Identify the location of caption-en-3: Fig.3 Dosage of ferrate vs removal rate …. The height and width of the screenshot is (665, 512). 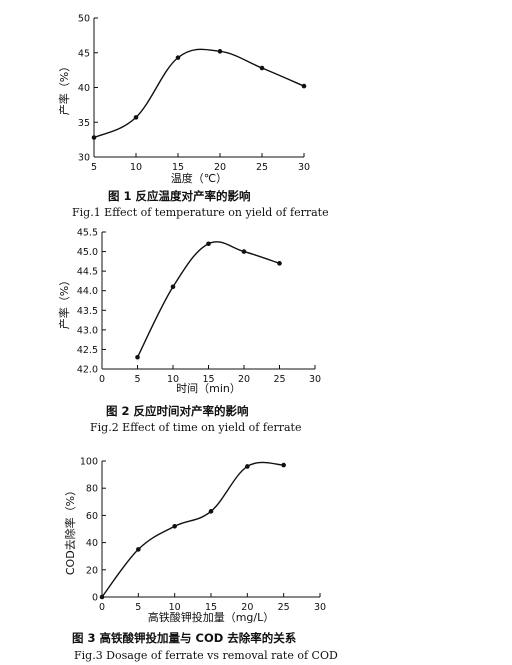
(206, 655).